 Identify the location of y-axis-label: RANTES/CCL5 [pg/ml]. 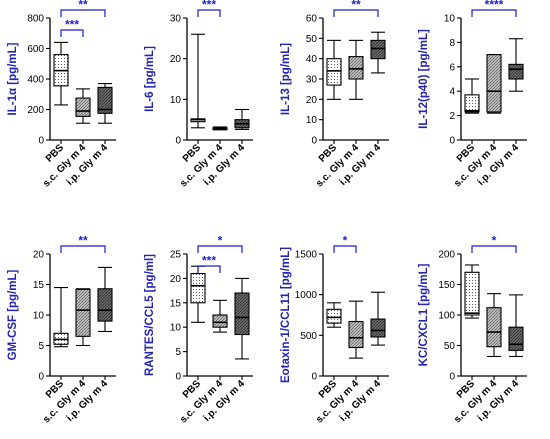
(150, 315).